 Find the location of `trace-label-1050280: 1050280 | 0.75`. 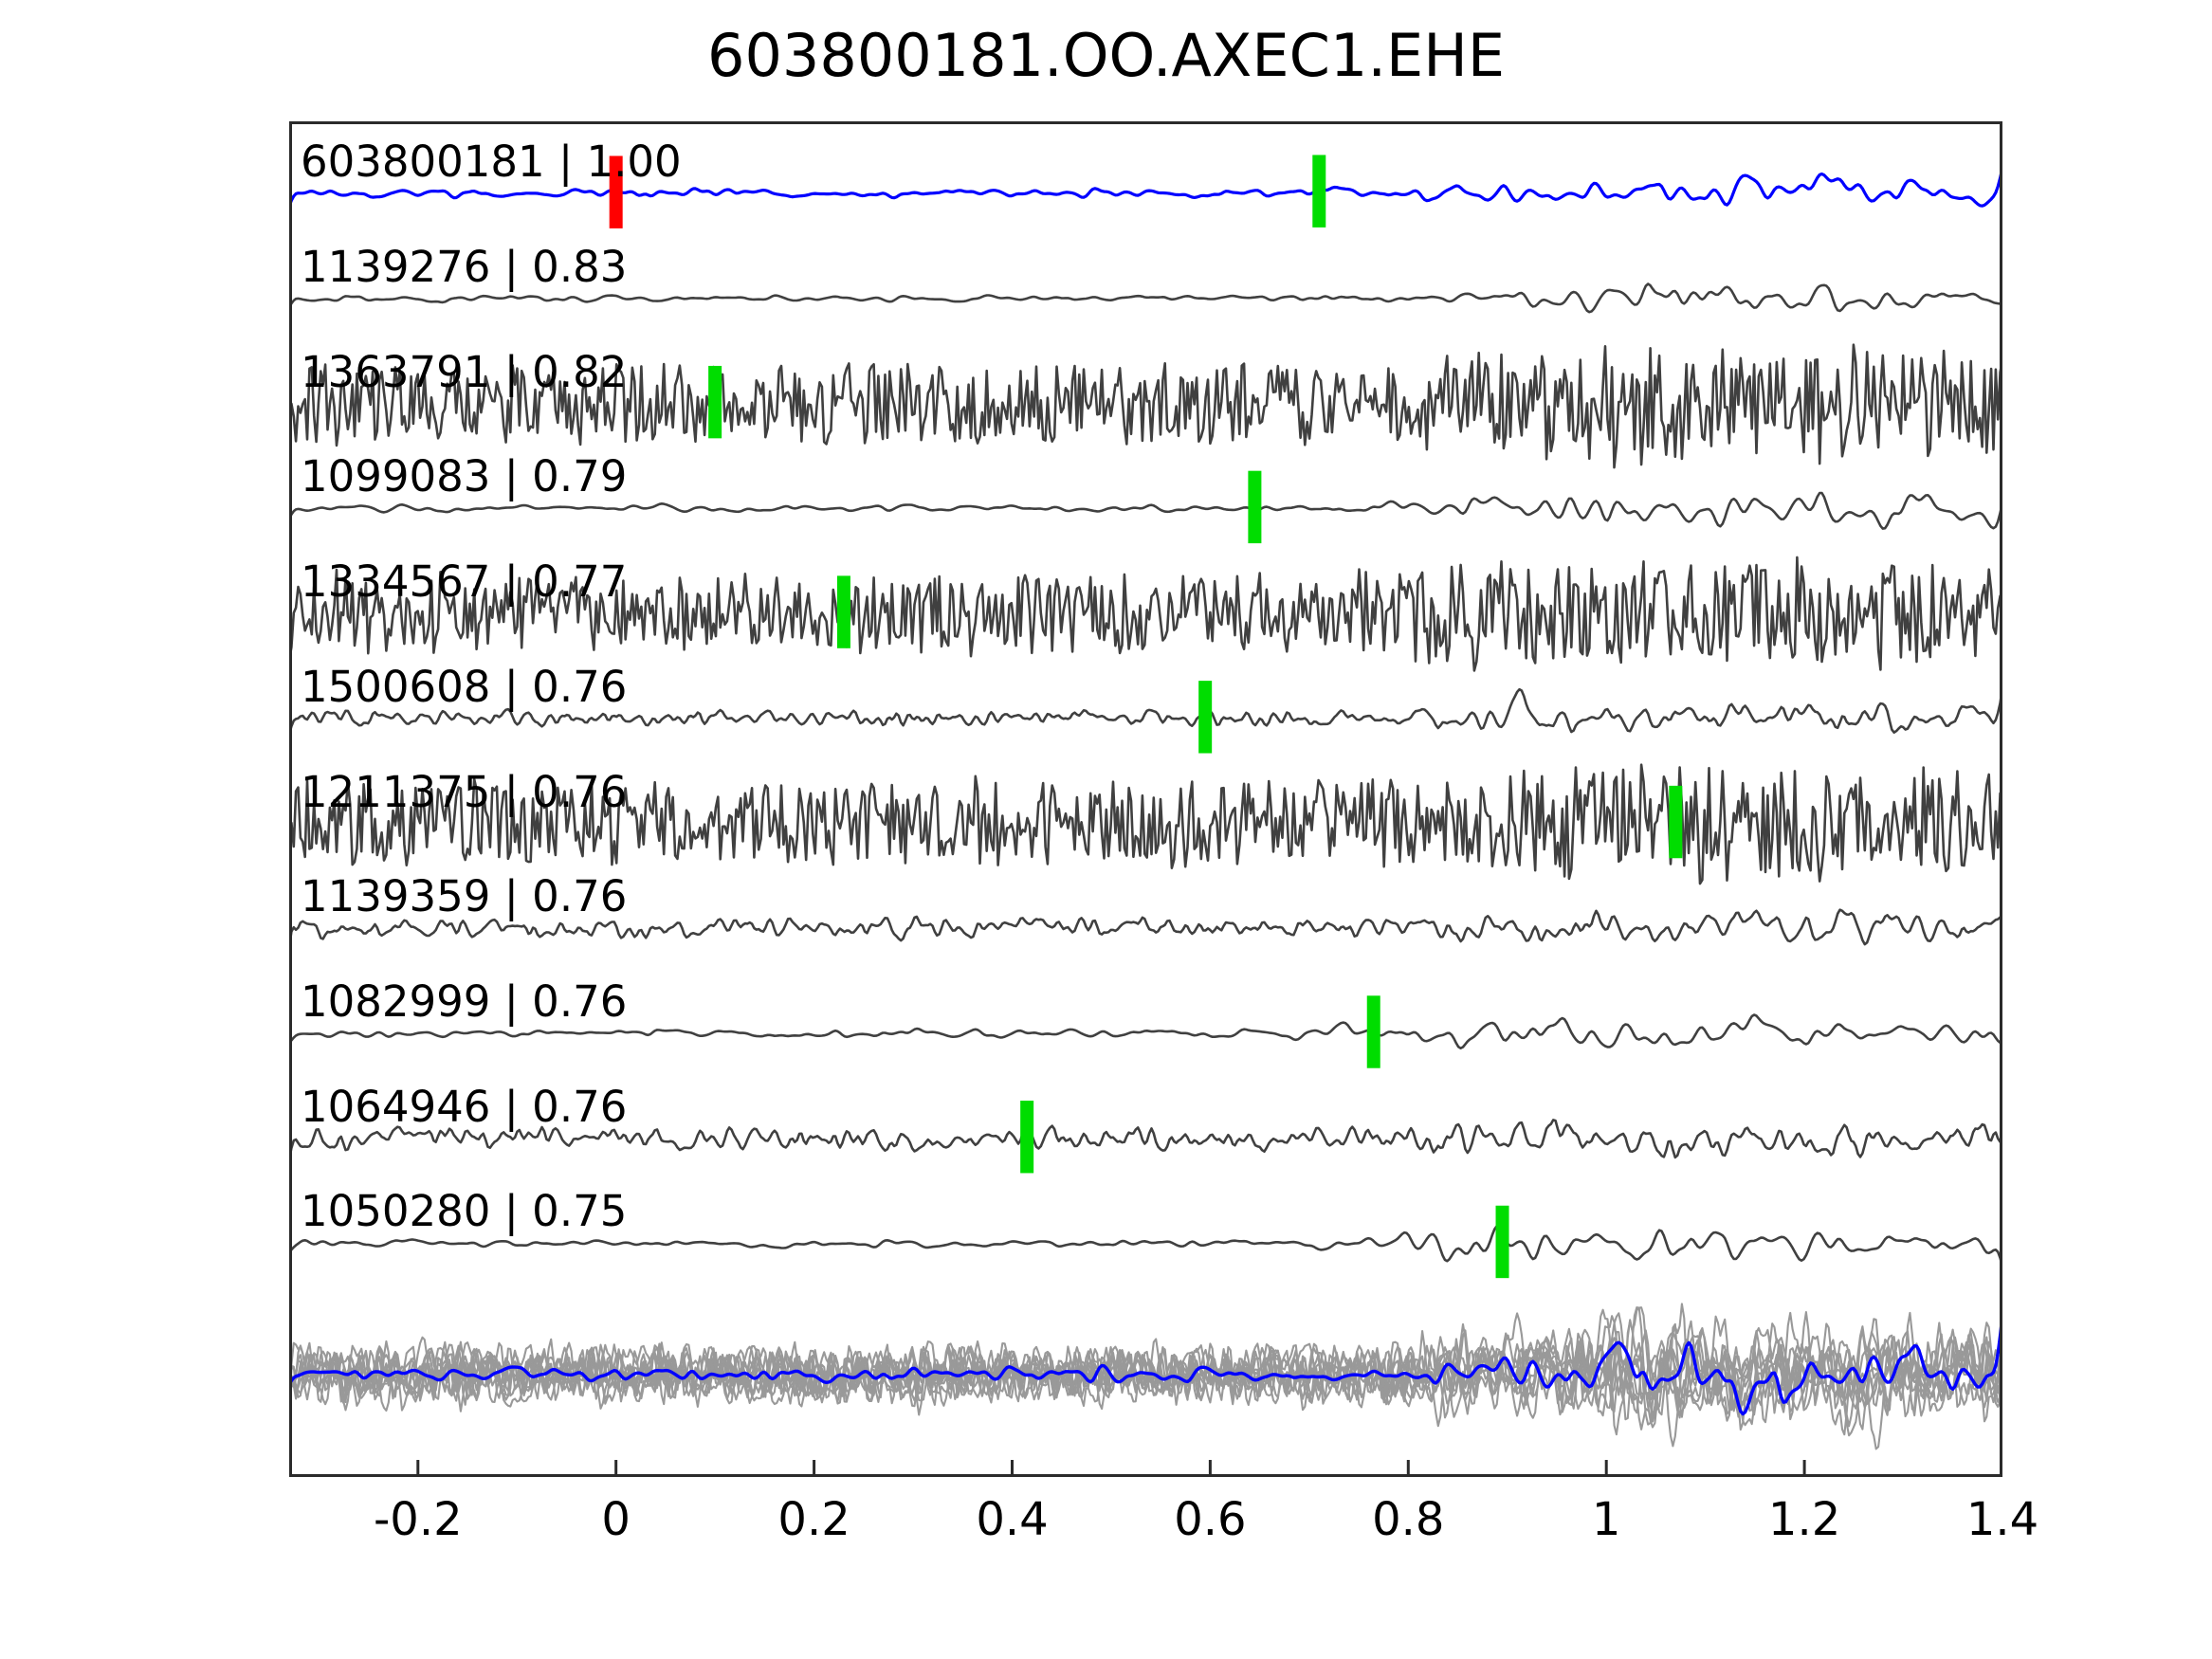

trace-label-1050280: 1050280 | 0.75 is located at coordinates (464, 1211).